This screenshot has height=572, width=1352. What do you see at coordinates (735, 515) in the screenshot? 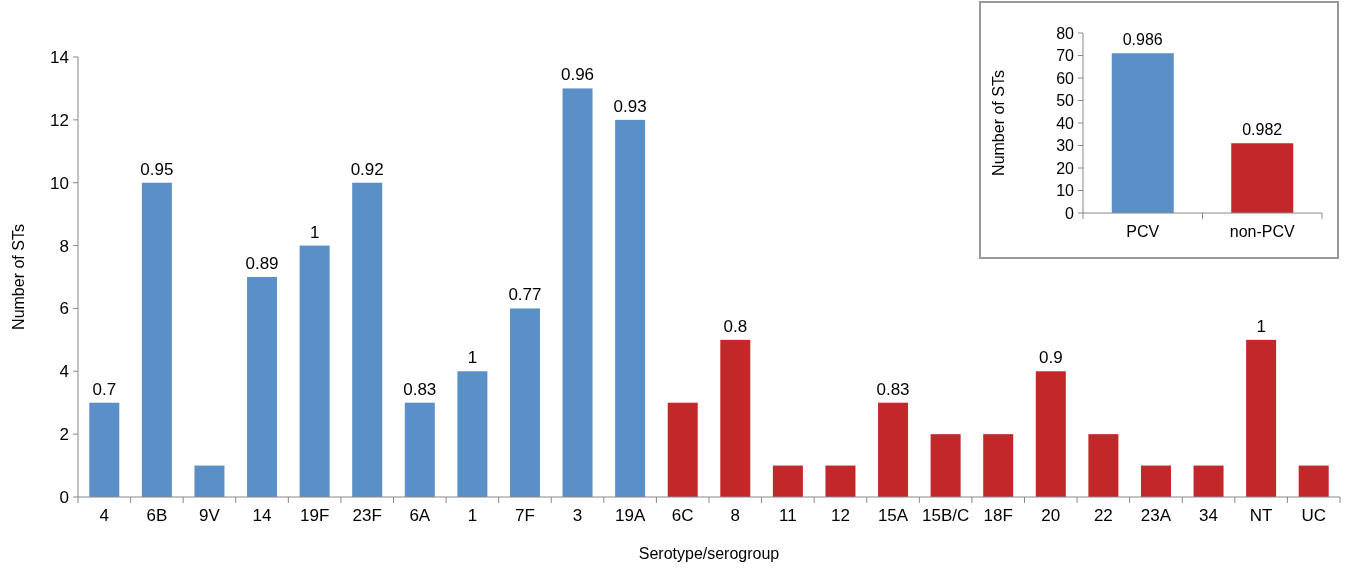
I see `x-tick-label: 8` at bounding box center [735, 515].